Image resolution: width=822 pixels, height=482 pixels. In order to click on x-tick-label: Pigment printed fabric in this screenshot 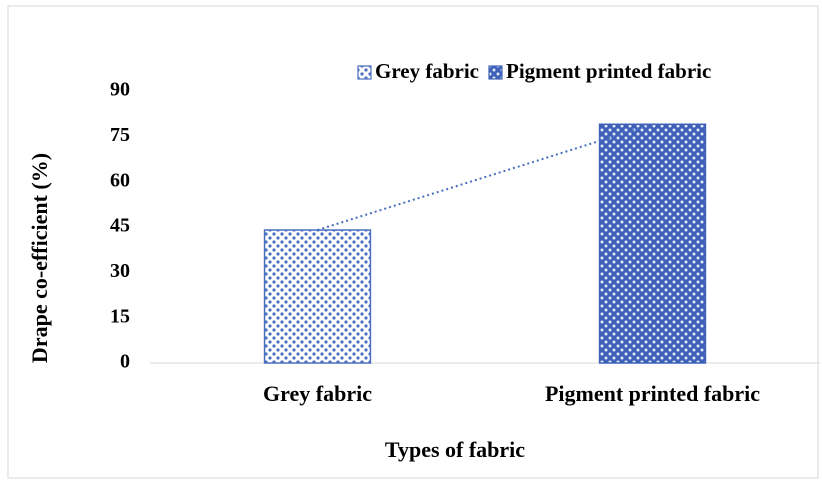, I will do `click(652, 393)`.